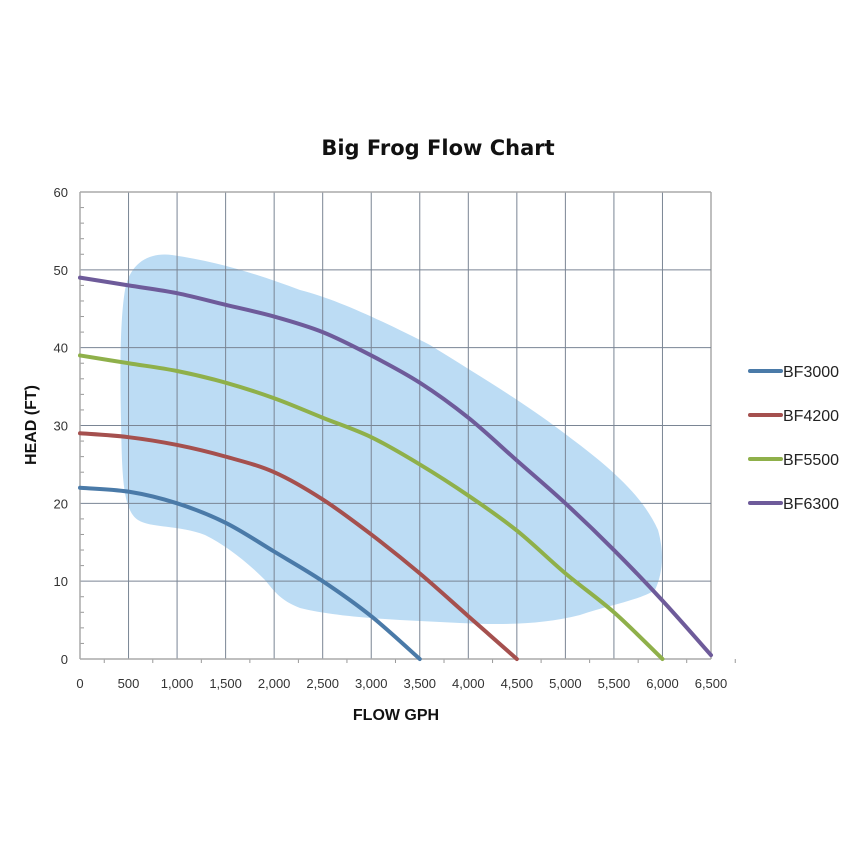 This screenshot has width=857, height=857. What do you see at coordinates (396, 715) in the screenshot?
I see `x-axis-title: FLOW GPH` at bounding box center [396, 715].